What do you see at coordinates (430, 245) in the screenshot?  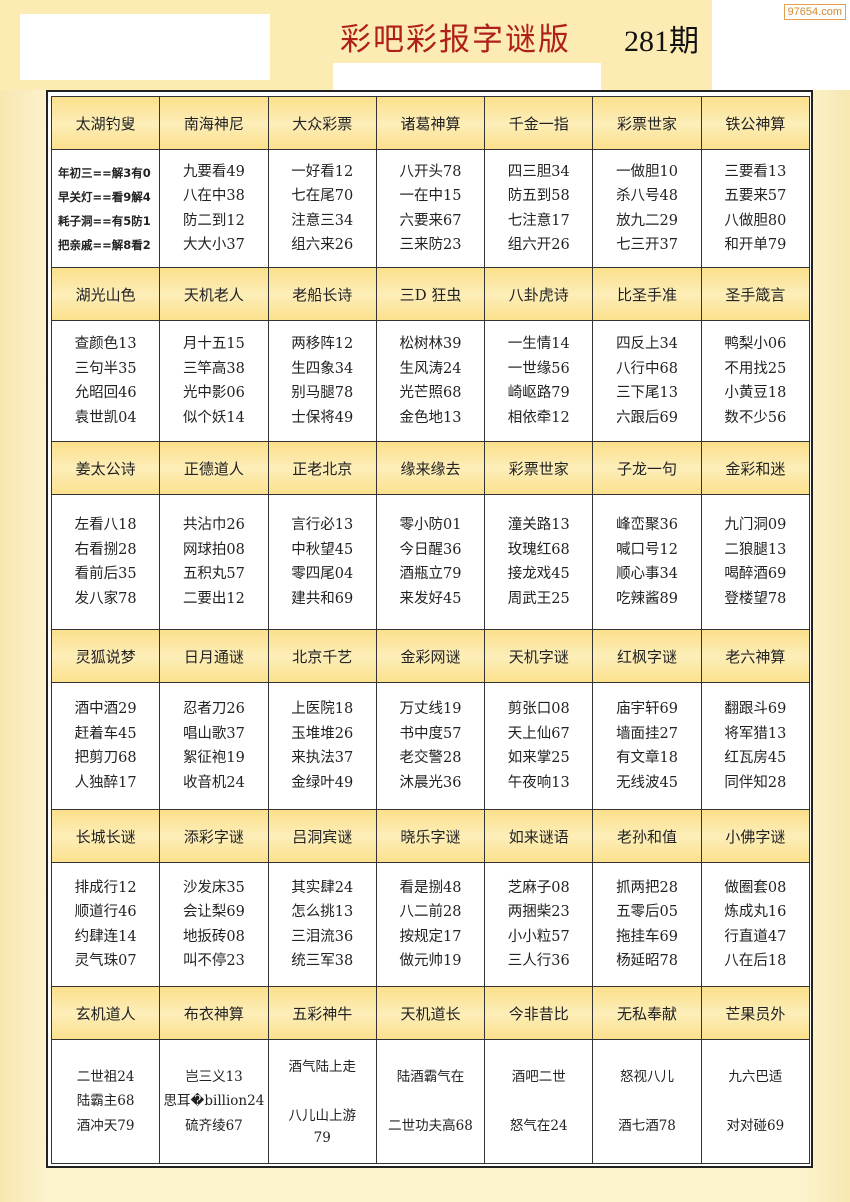 I see `riddle-line: 三来防23` at bounding box center [430, 245].